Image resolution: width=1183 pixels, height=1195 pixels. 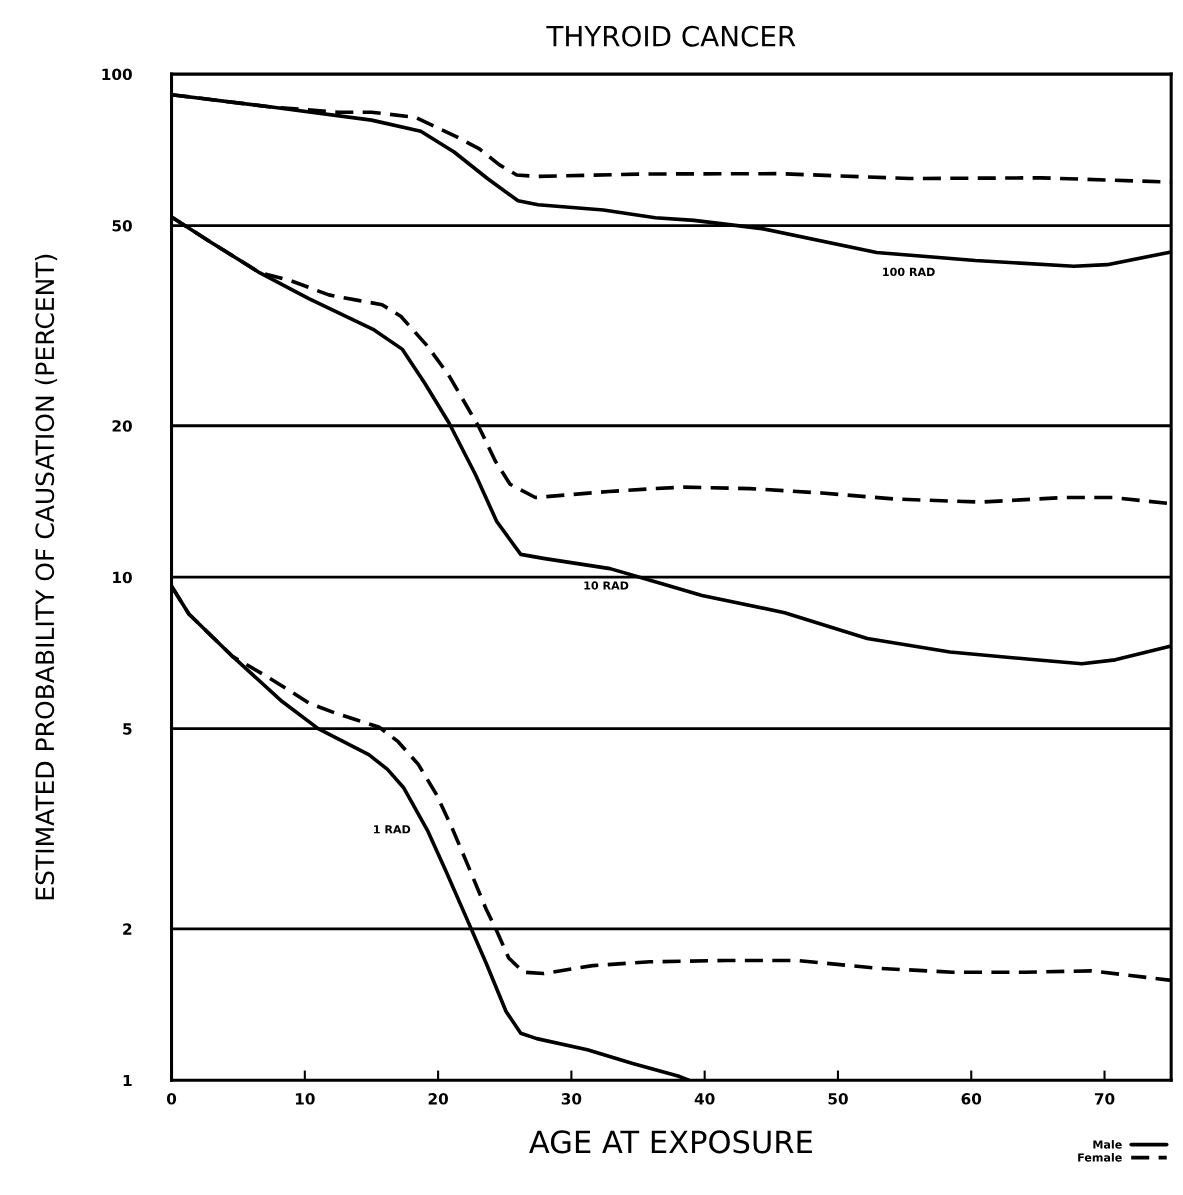 I want to click on annotation: 100 RAD, so click(x=909, y=272).